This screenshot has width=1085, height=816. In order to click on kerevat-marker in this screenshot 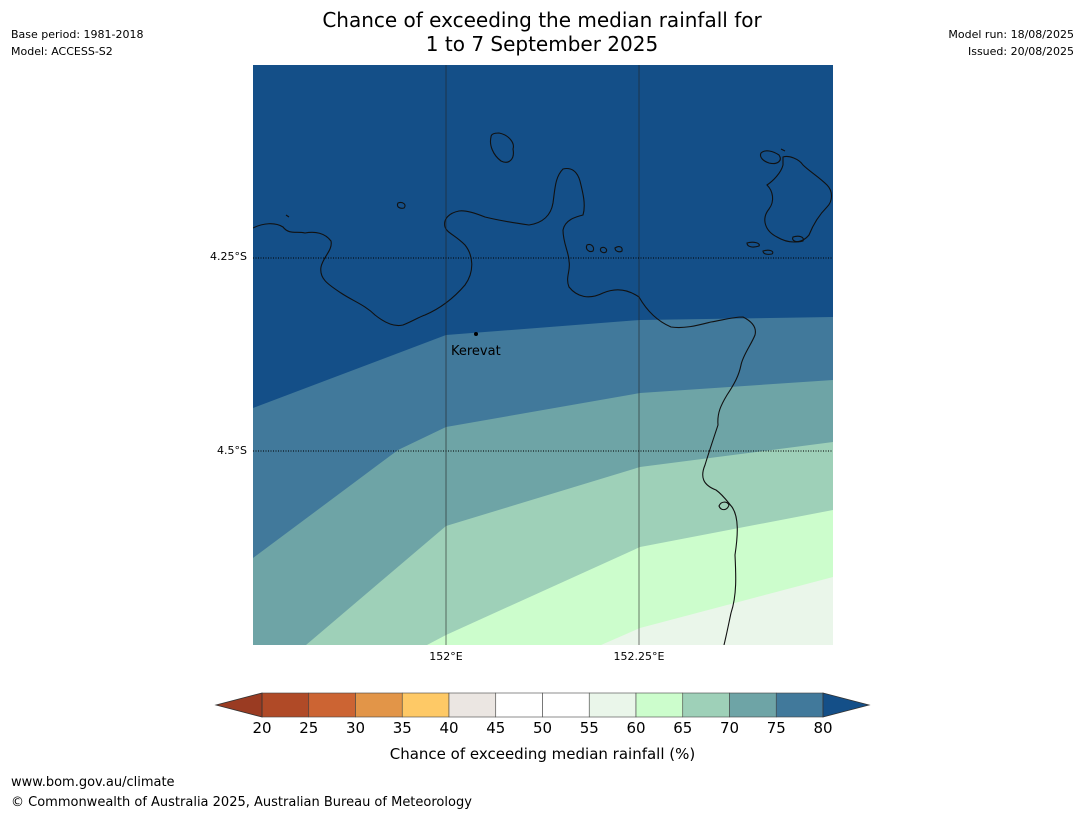, I will do `click(476, 334)`.